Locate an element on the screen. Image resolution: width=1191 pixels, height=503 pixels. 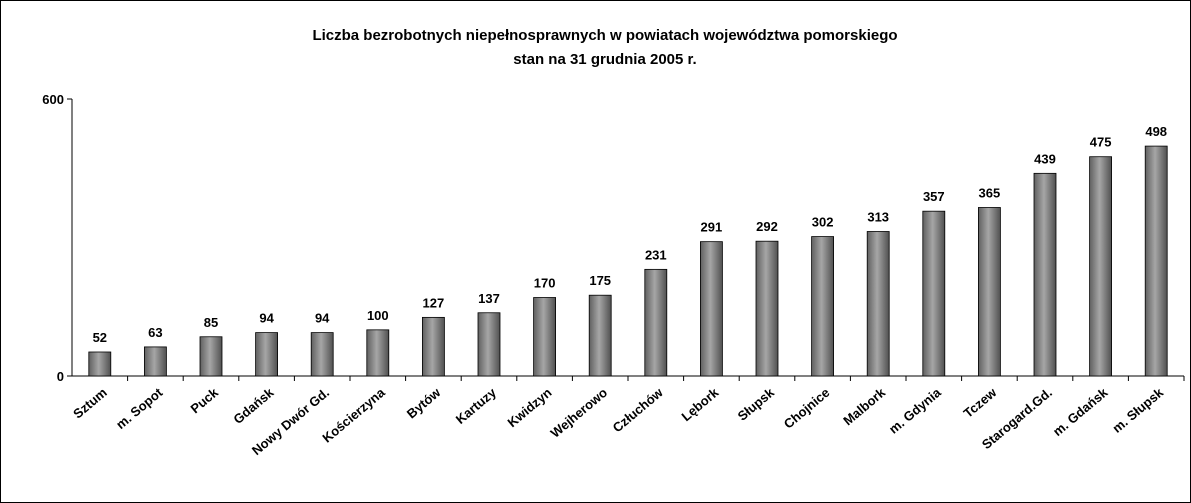
value-label: 137 is located at coordinates (489, 298).